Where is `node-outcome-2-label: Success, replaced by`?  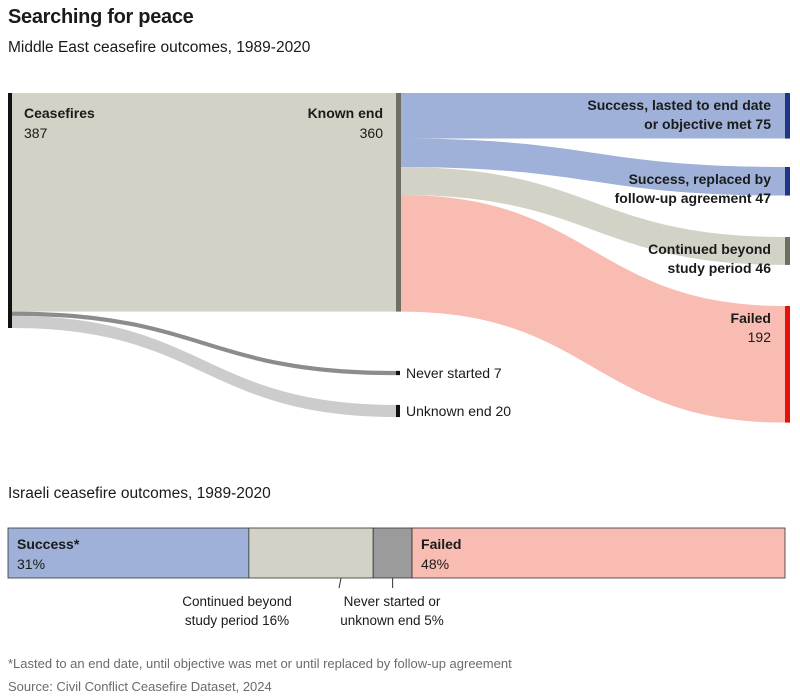
node-outcome-2-label: Success, replaced by is located at coordinates (700, 179).